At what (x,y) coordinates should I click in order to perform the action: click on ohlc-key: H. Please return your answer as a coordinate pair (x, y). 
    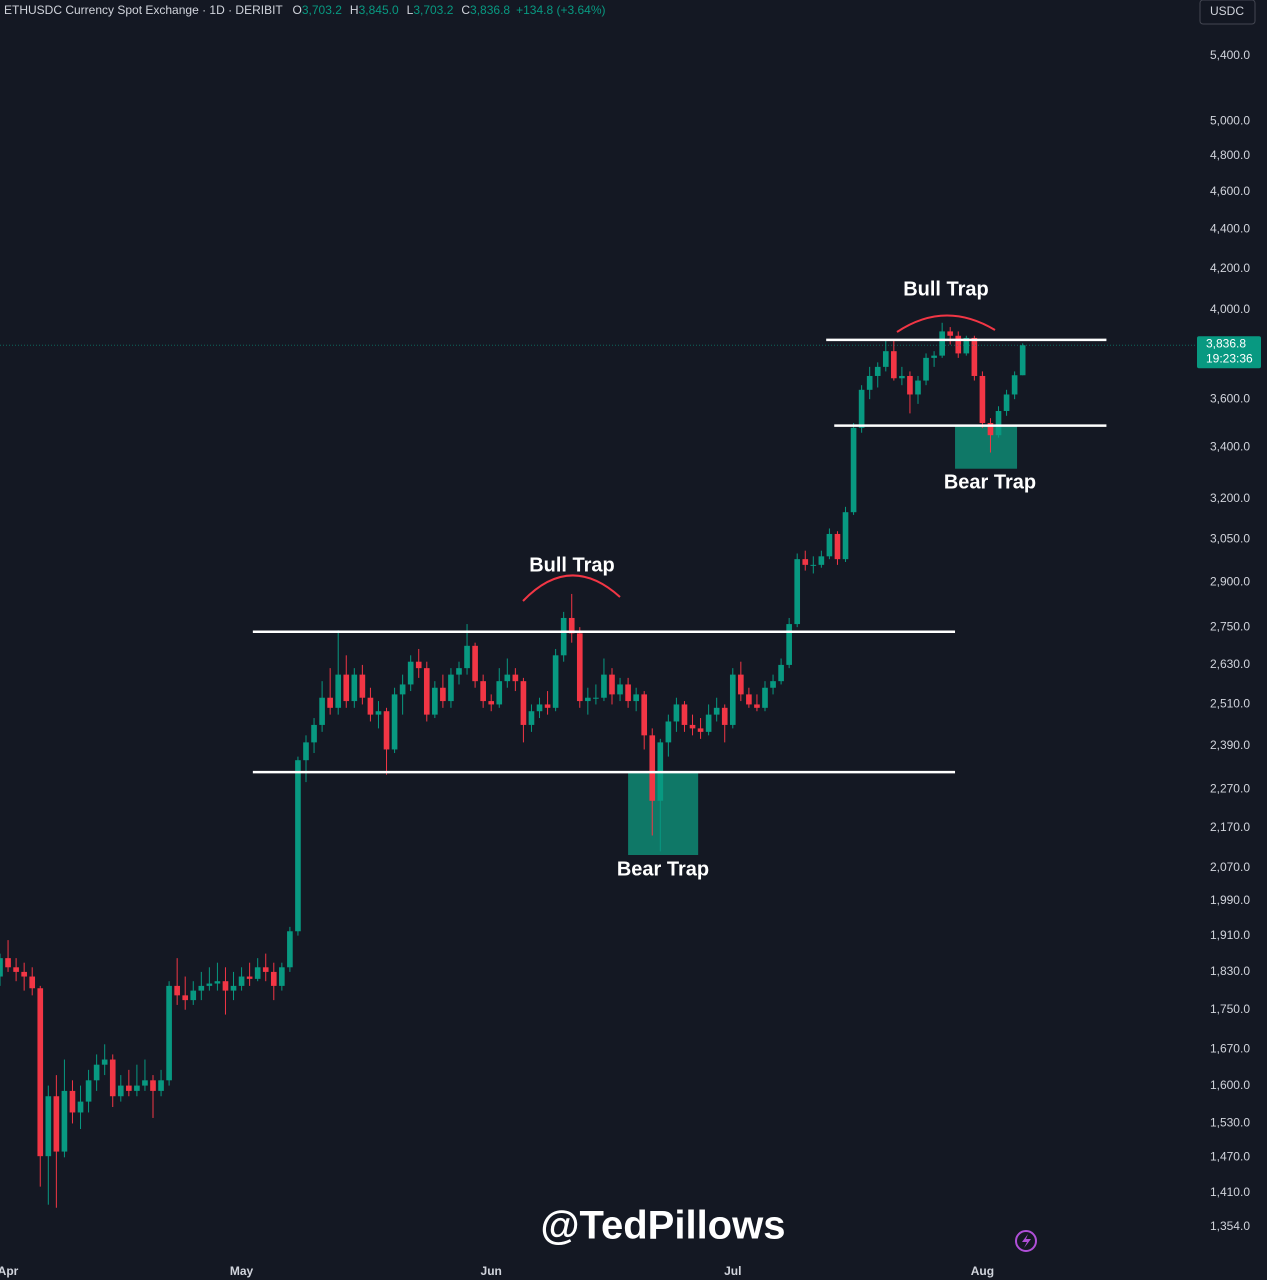
    Looking at the image, I should click on (354, 10).